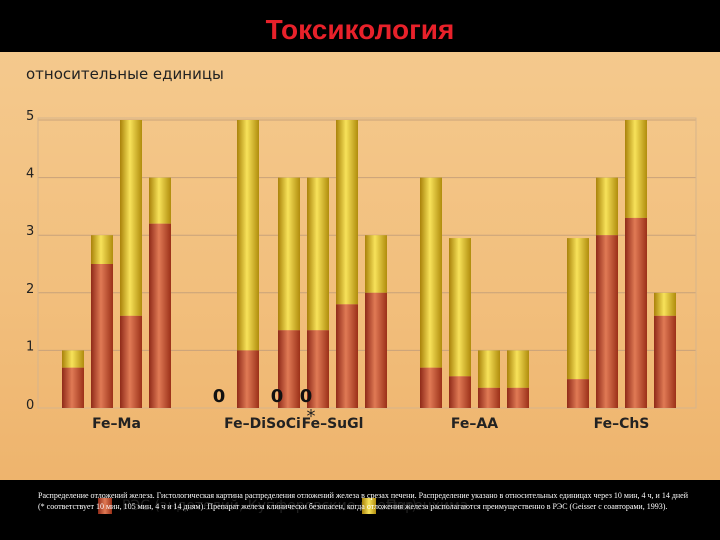 The width and height of the screenshot is (720, 540). What do you see at coordinates (622, 424) in the screenshot?
I see `x-category-label: Fe–ChS` at bounding box center [622, 424].